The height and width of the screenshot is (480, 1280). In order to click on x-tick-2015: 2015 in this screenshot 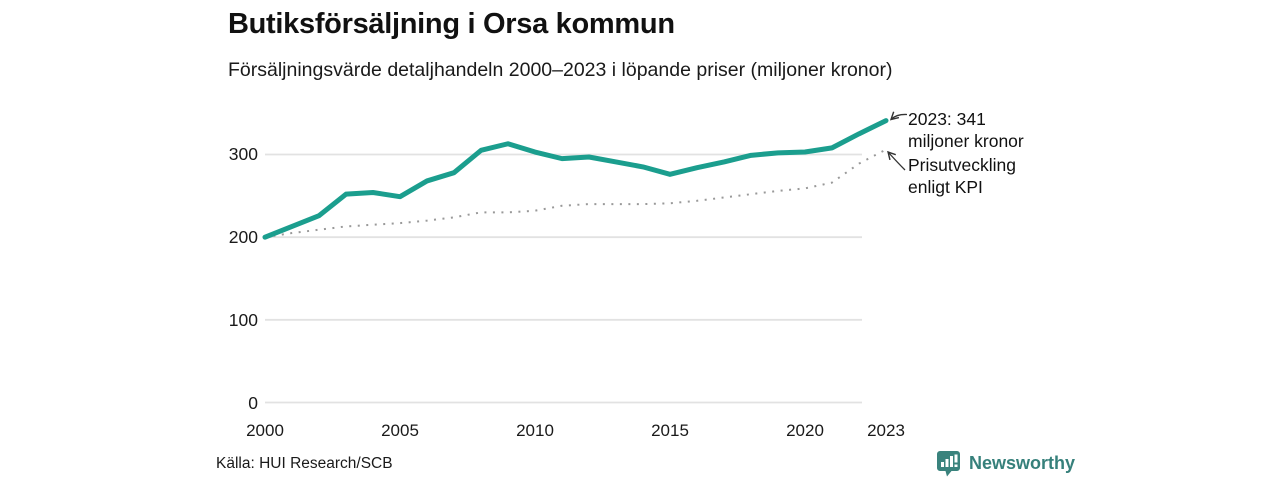, I will do `click(670, 430)`.